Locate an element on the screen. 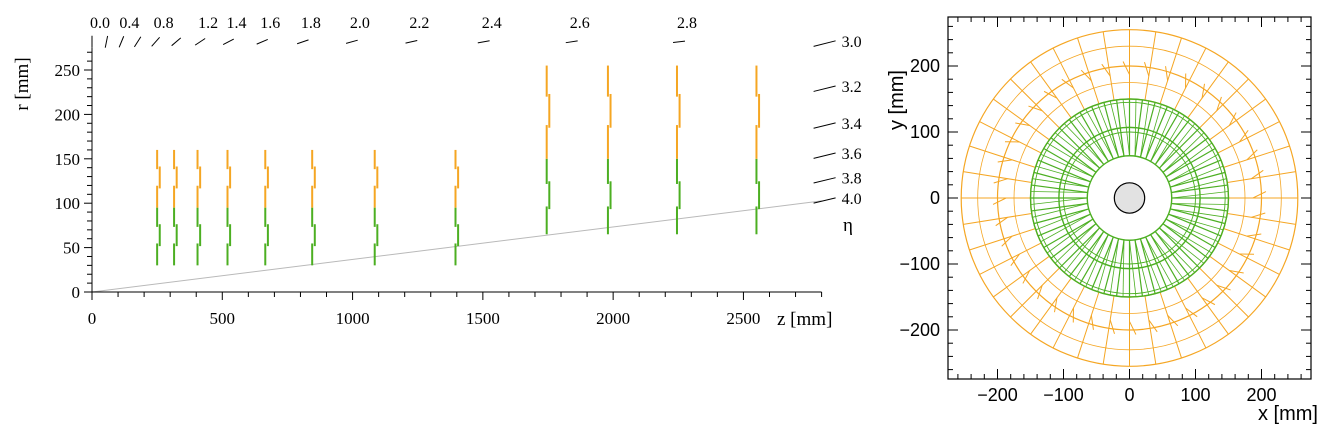  xy-x-tick-label: −200 is located at coordinates (997, 395).